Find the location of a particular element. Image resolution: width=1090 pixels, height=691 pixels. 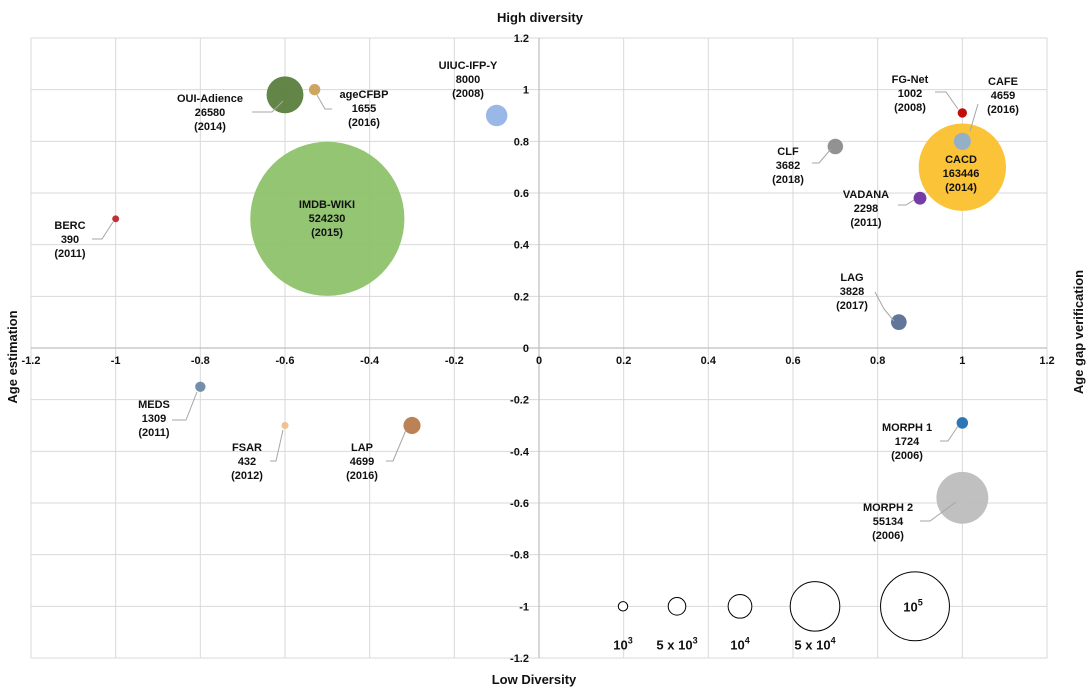

leader-line-cafe is located at coordinates (974, 117).